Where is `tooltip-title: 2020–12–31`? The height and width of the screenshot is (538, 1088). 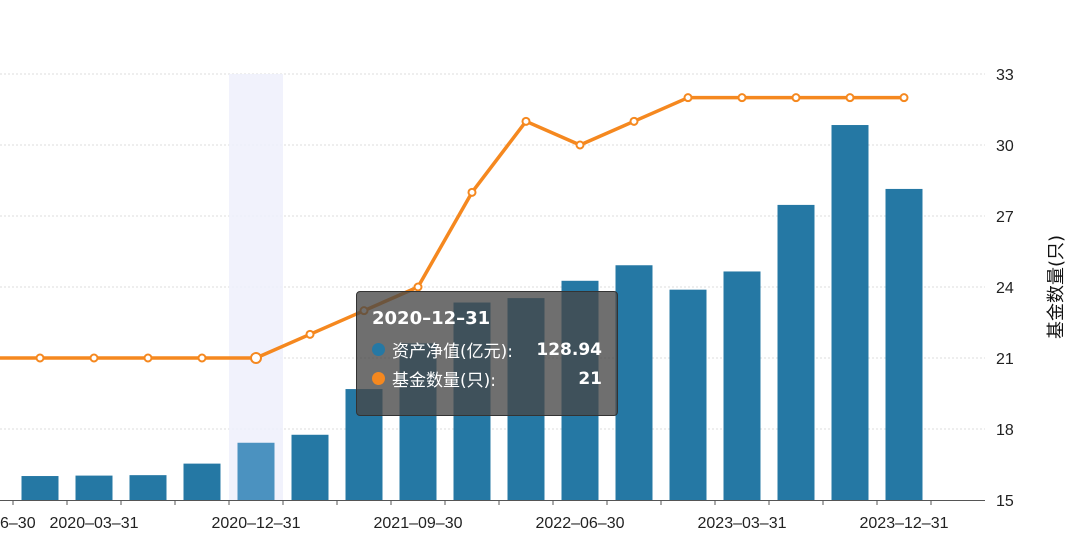
tooltip-title: 2020–12–31 is located at coordinates (431, 318).